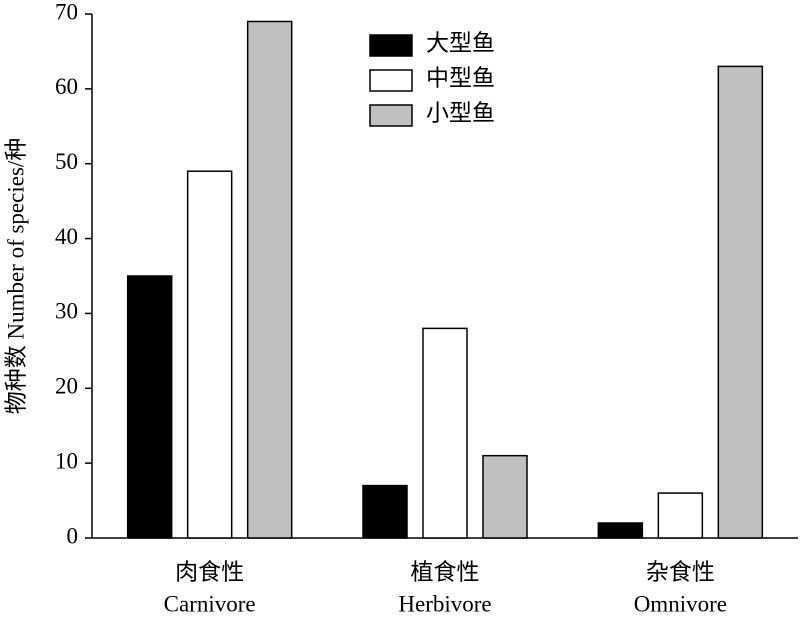 This screenshot has width=800, height=618. Describe the element at coordinates (445, 571) in the screenshot. I see `x-tick-label: 植食性` at that location.